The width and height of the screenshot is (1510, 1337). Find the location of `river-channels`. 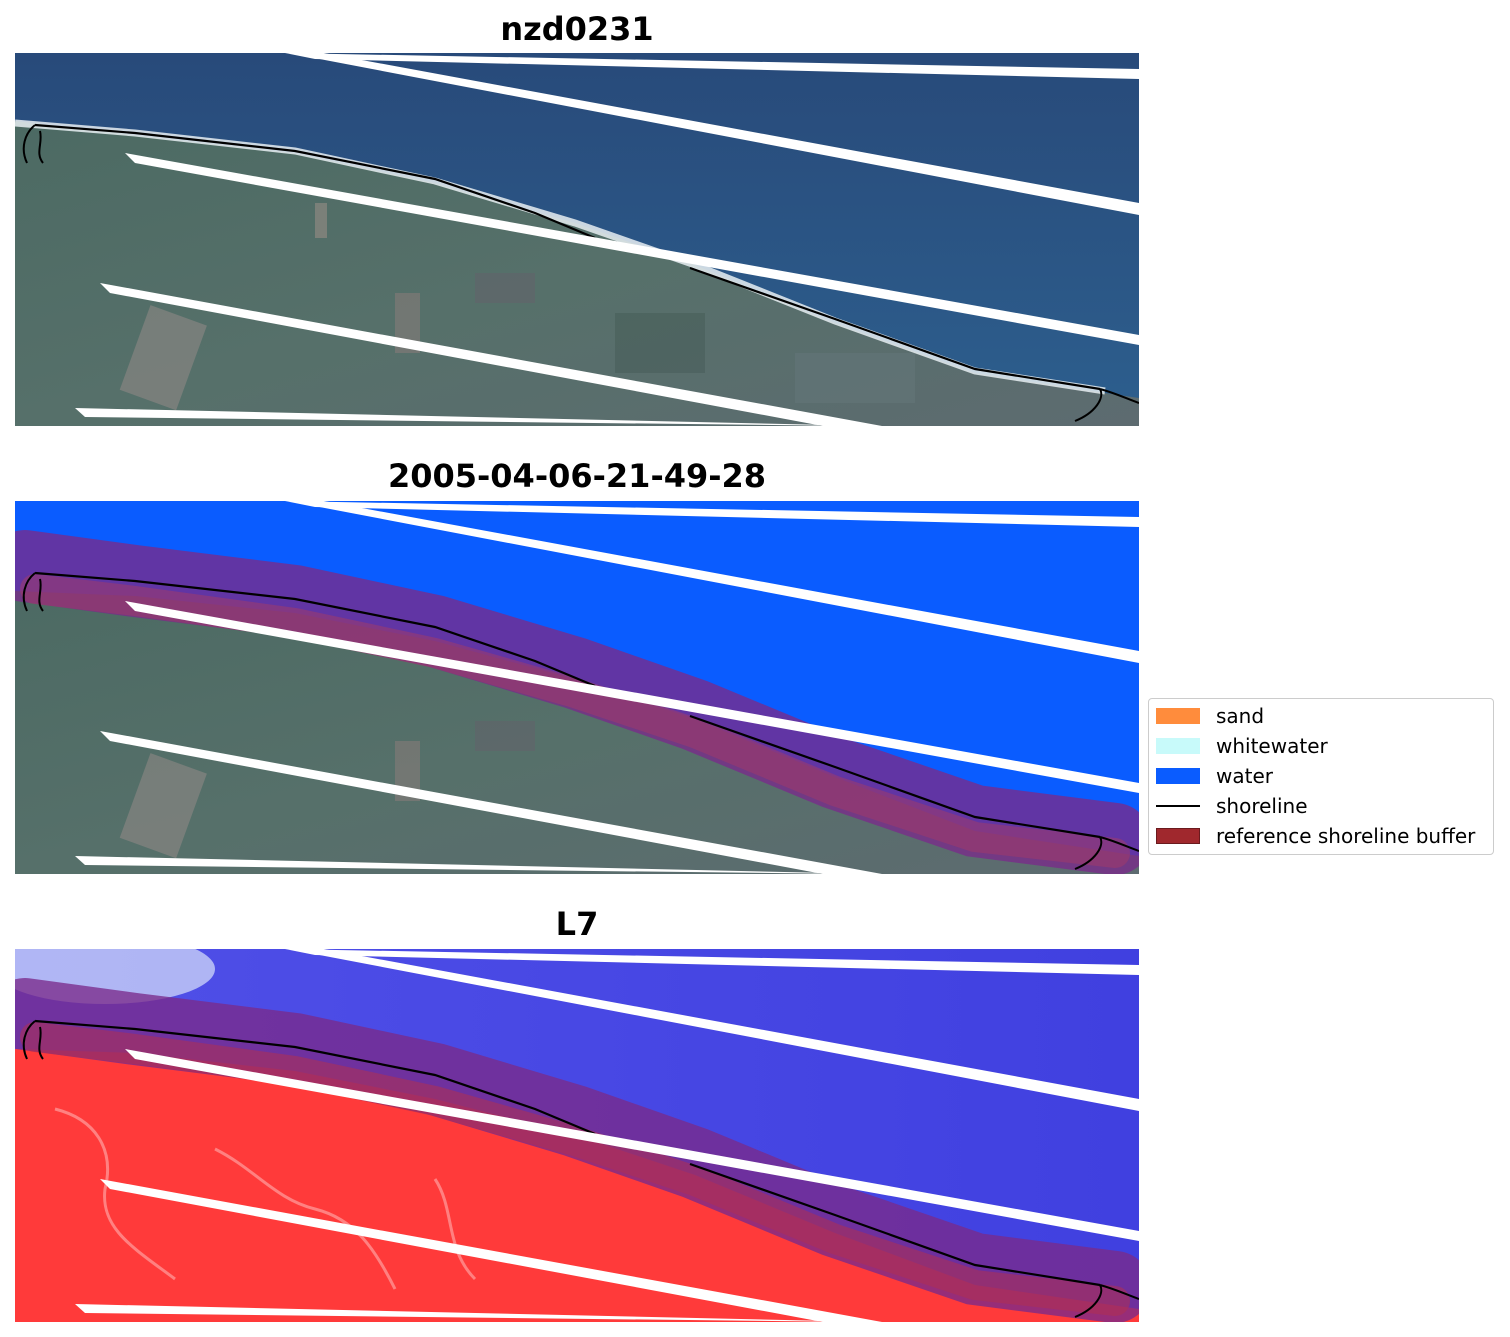

river-channels is located at coordinates (265, 1198).